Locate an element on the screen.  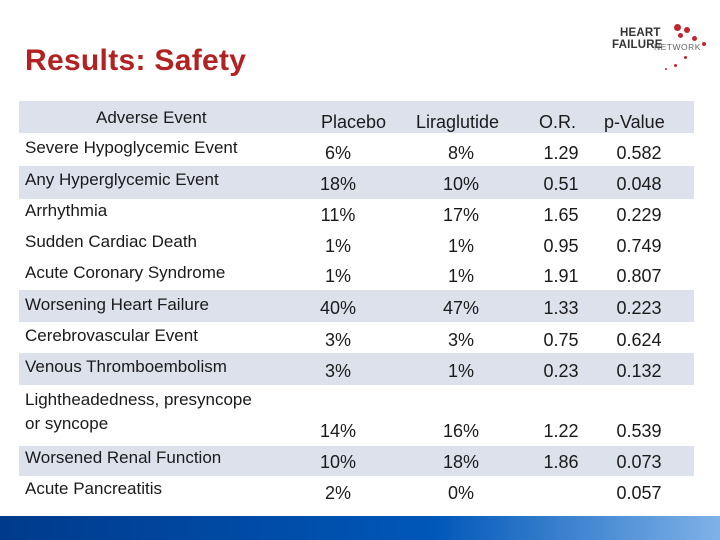
cell-p-value: 0.073 is located at coordinates (639, 462).